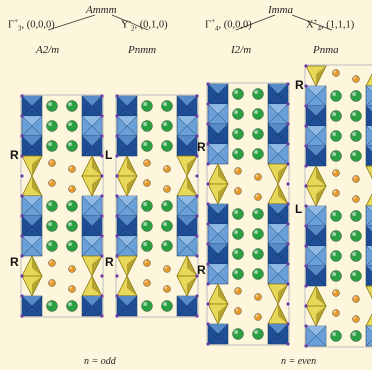  What do you see at coordinates (338, 206) in the screenshot?
I see `column-pnma` at bounding box center [338, 206].